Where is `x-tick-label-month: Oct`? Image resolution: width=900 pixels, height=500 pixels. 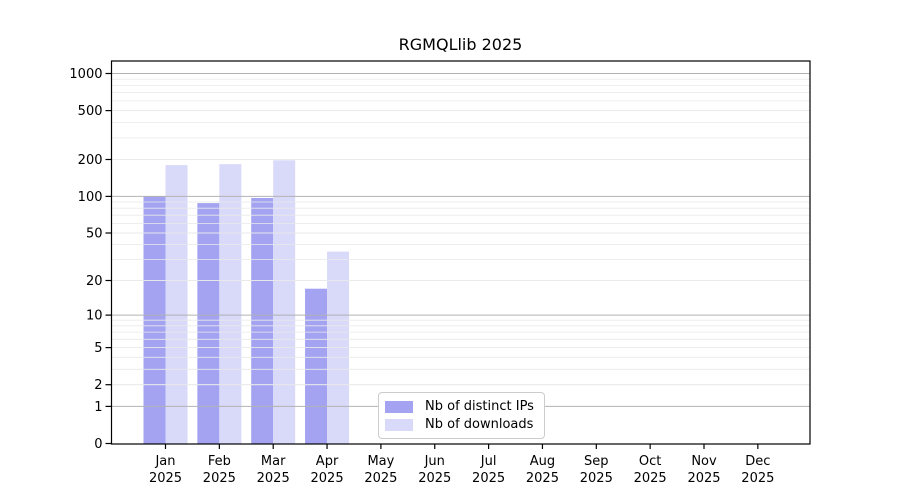 x-tick-label-month: Oct is located at coordinates (650, 461).